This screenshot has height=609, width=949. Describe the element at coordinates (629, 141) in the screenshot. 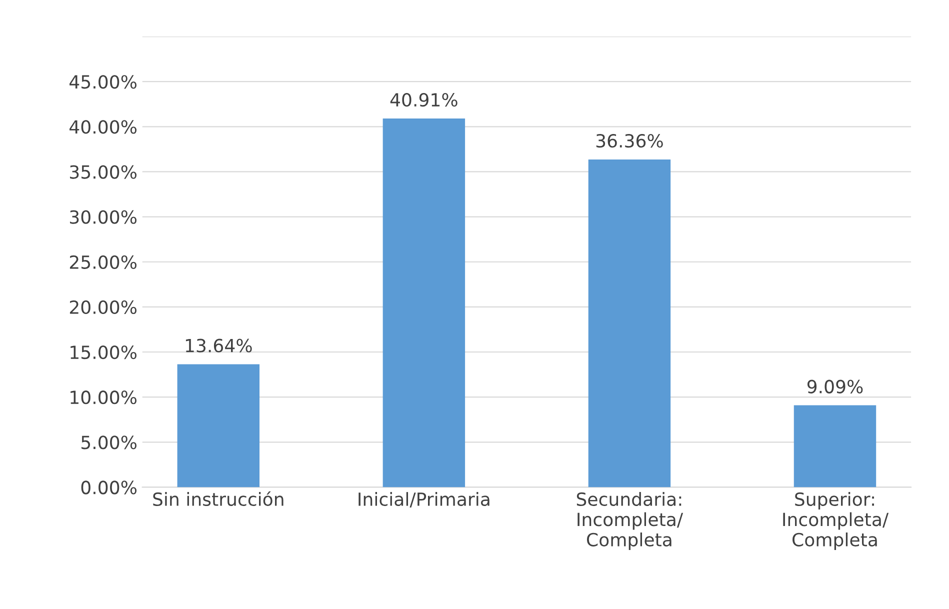

I see `data-label: 36.36%` at that location.